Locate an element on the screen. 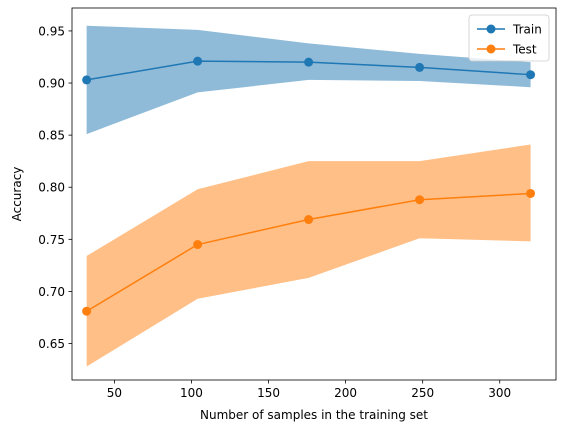 Image resolution: width=576 pixels, height=432 pixels. y-axis-title: Accuracy is located at coordinates (17, 194).